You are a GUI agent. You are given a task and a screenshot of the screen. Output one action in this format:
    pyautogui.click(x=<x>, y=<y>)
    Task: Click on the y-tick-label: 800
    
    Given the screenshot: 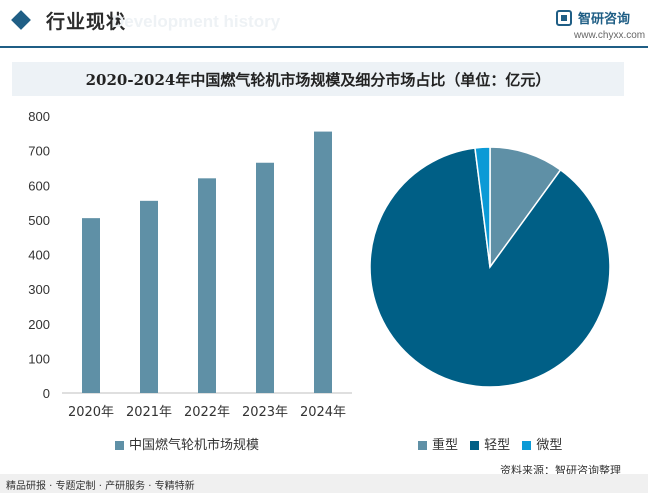 What is the action you would take?
    pyautogui.click(x=39, y=116)
    